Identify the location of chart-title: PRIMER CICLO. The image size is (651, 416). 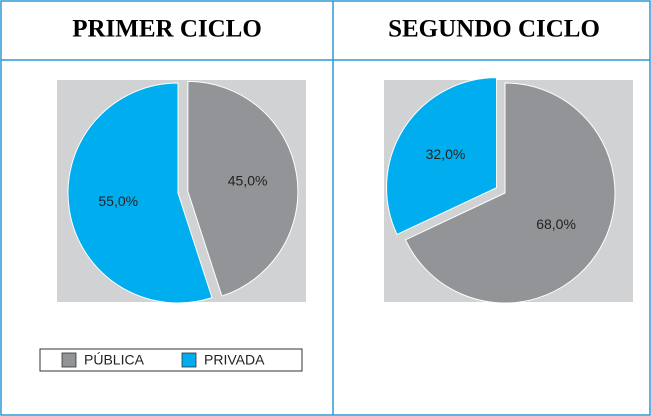
(167, 29).